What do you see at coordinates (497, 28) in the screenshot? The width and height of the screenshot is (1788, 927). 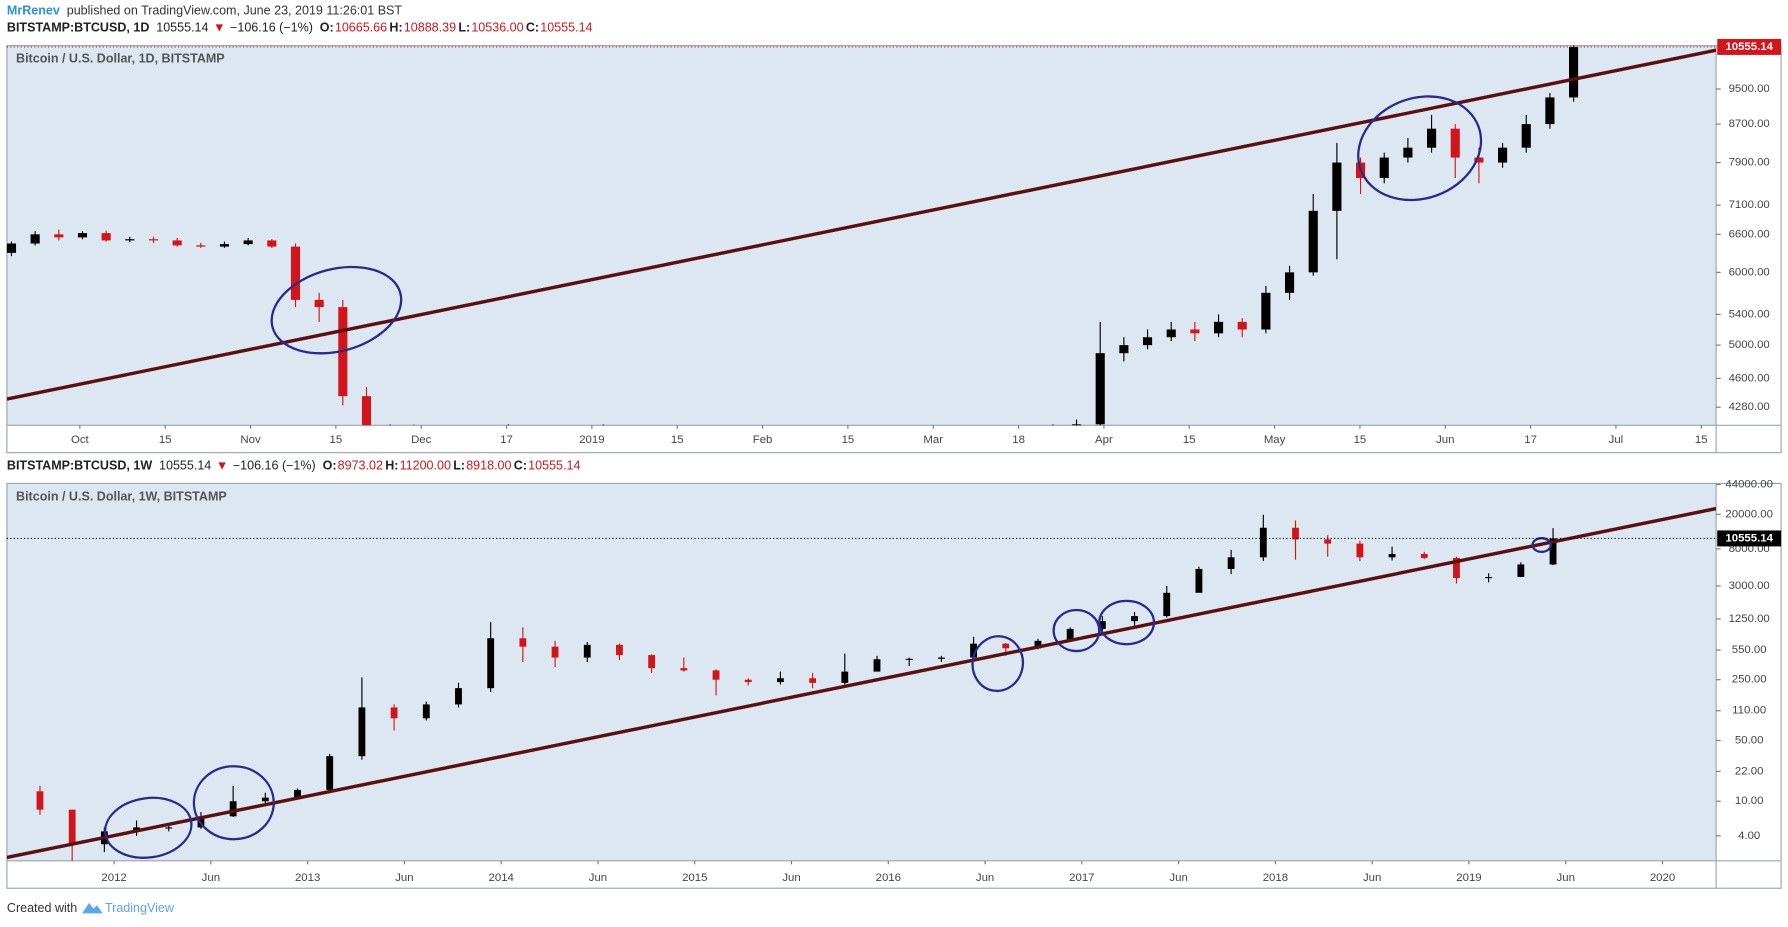 I see `quote-value: 10536.00` at bounding box center [497, 28].